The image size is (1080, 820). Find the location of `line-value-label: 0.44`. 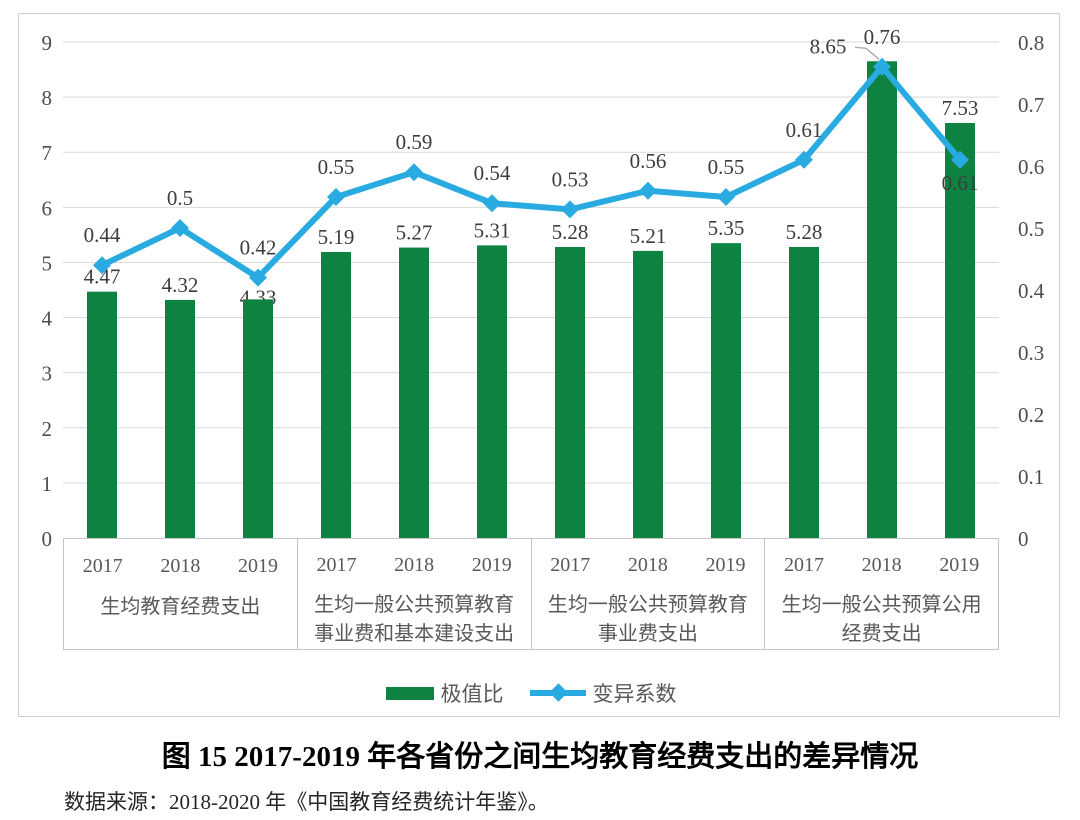

line-value-label: 0.44 is located at coordinates (102, 235).